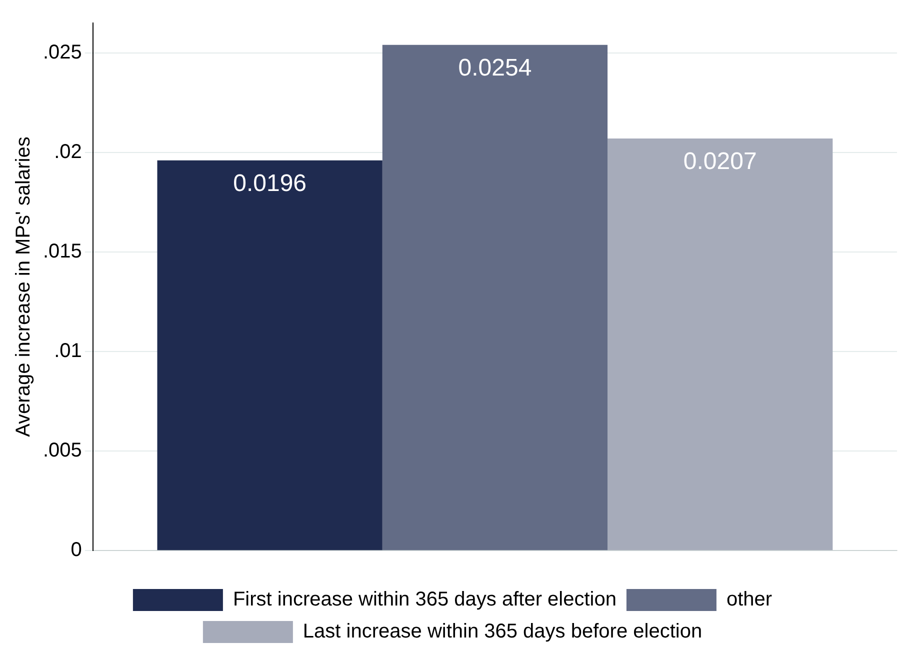 The height and width of the screenshot is (664, 915). What do you see at coordinates (62, 52) in the screenshot?
I see `y-tick-label: .025` at bounding box center [62, 52].